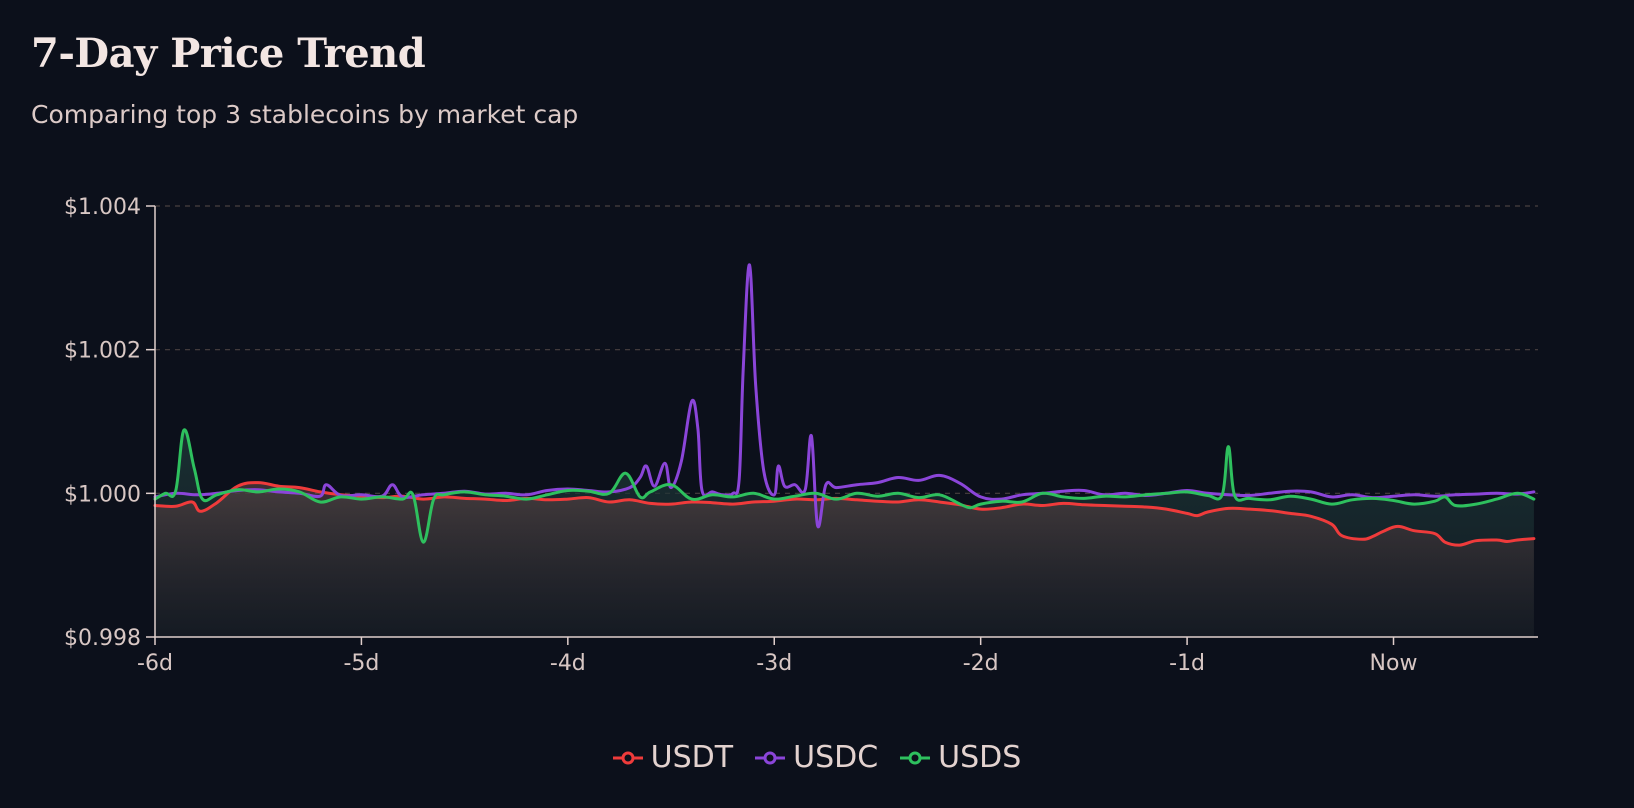  What do you see at coordinates (102, 207) in the screenshot?
I see `y-tick-label: $1.004` at bounding box center [102, 207].